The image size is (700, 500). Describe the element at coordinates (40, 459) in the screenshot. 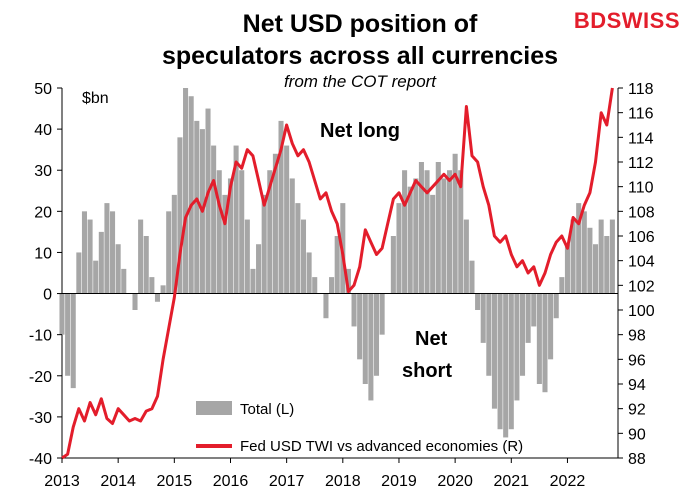

I see `left-tick-label: -40` at that location.